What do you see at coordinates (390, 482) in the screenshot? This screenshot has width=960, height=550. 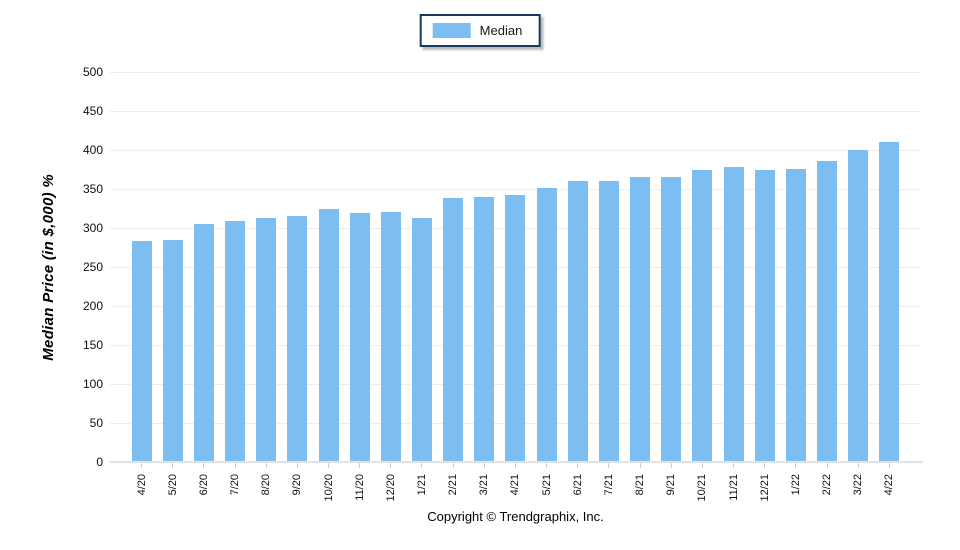 I see `x-axis-cell: 12/20` at bounding box center [390, 482].